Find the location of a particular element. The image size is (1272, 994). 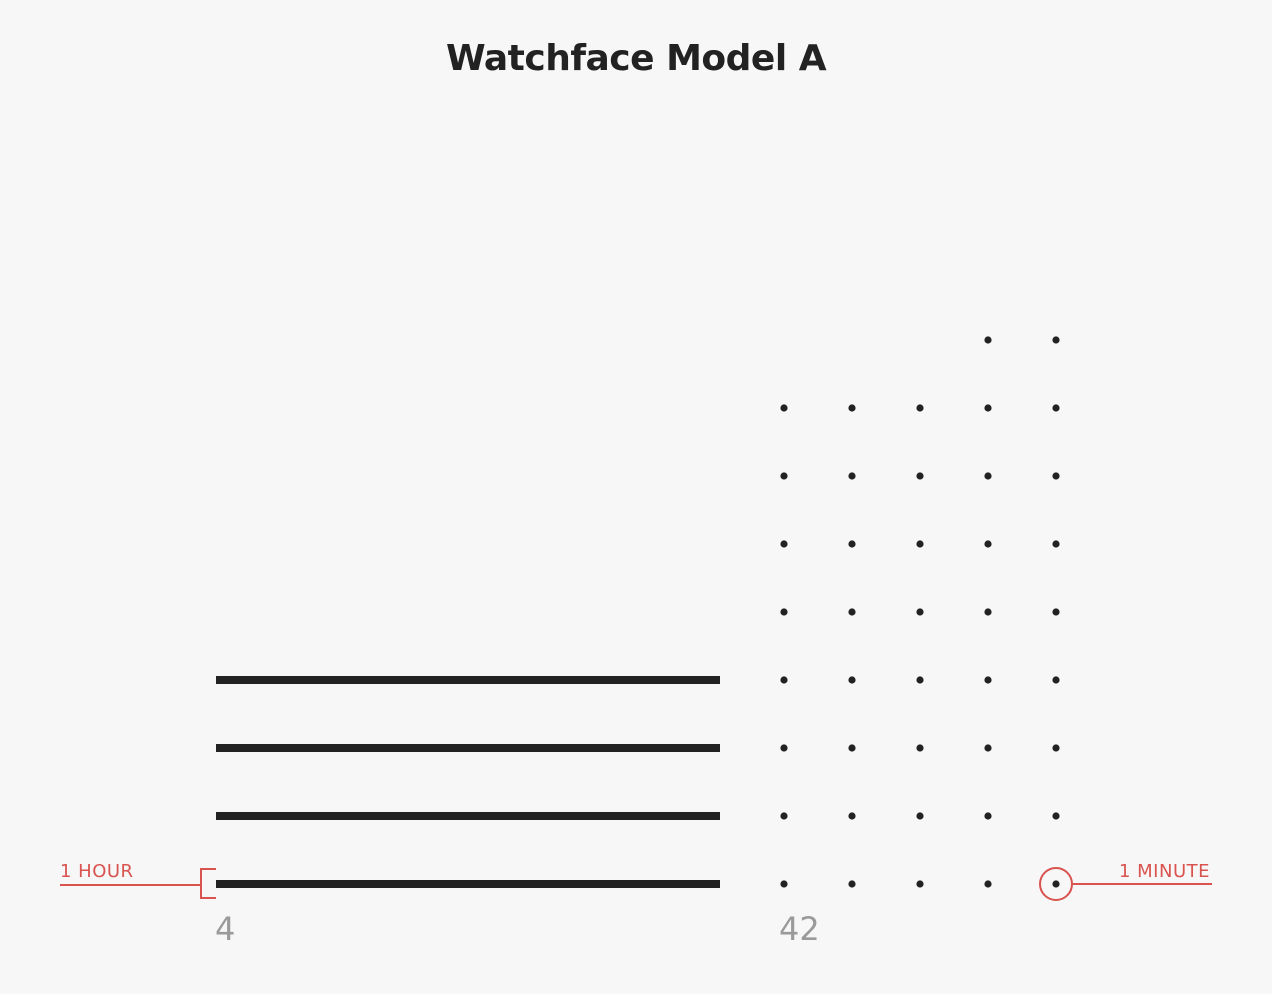

hour-bars is located at coordinates (468, 782).